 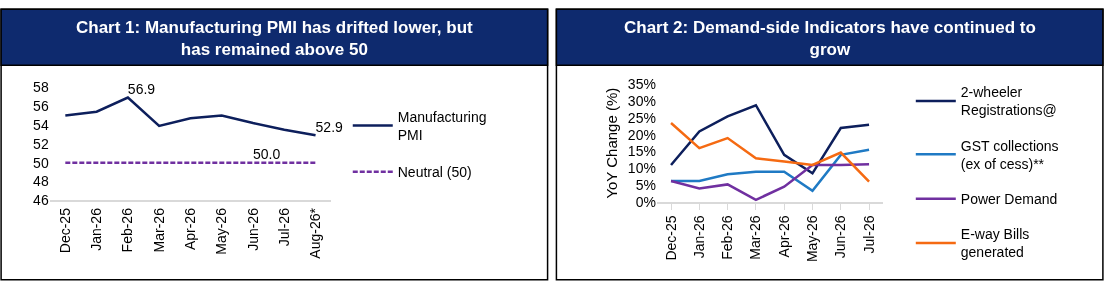 I want to click on y-axis-title: YoY Change (%), so click(x=612, y=143).